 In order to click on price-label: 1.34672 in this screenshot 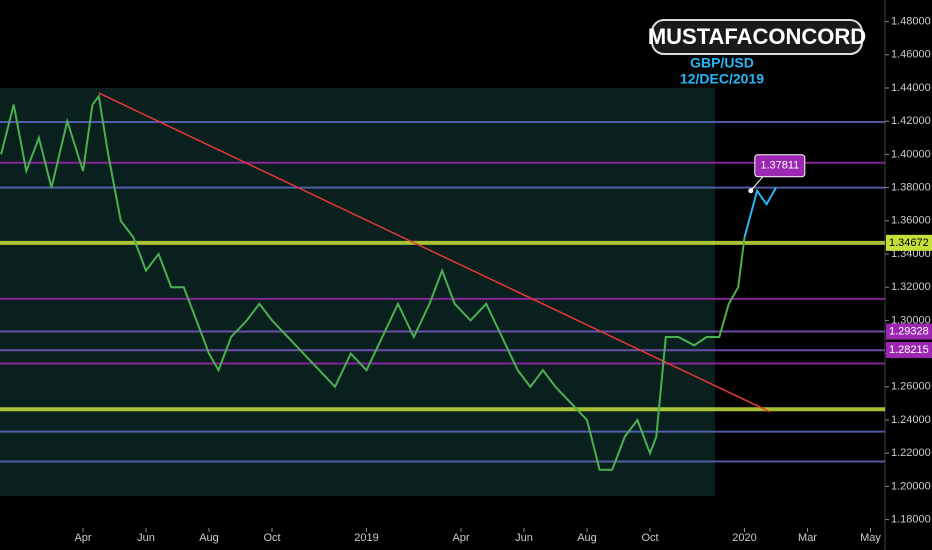, I will do `click(909, 243)`.